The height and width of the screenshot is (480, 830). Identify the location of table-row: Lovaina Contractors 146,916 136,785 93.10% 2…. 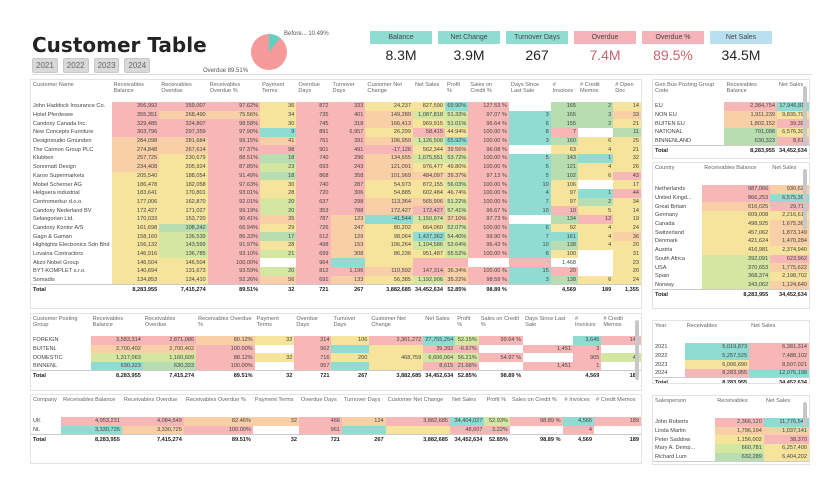
(336, 254).